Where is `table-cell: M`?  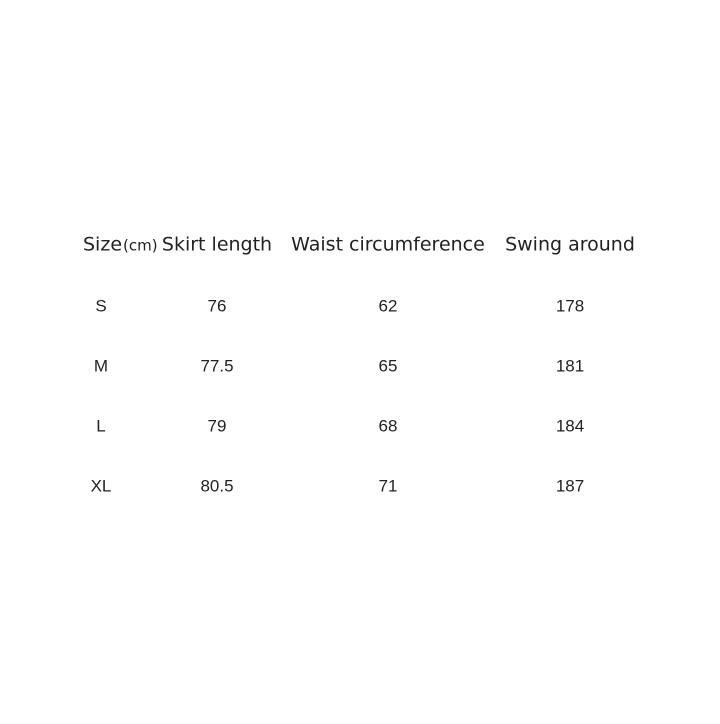 table-cell: M is located at coordinates (101, 365).